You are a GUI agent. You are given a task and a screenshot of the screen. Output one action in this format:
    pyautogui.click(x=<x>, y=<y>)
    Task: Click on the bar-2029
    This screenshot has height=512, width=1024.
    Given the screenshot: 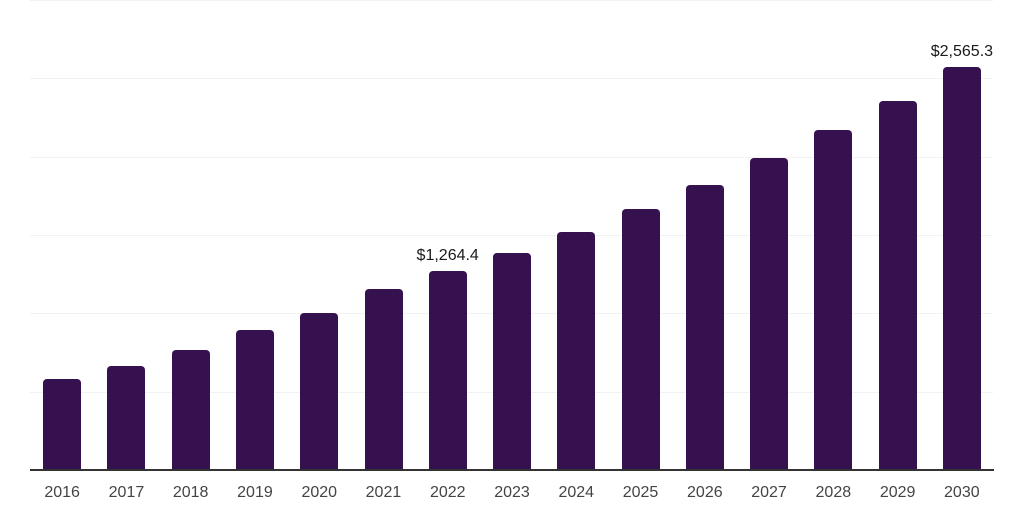 What is the action you would take?
    pyautogui.click(x=897, y=284)
    